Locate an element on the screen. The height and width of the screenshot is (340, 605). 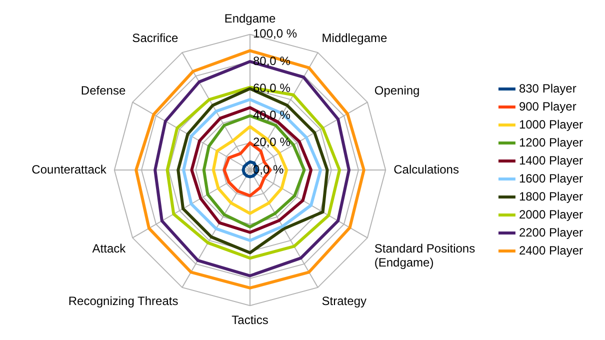
y-tick-label: 100,0 % is located at coordinates (275, 33).